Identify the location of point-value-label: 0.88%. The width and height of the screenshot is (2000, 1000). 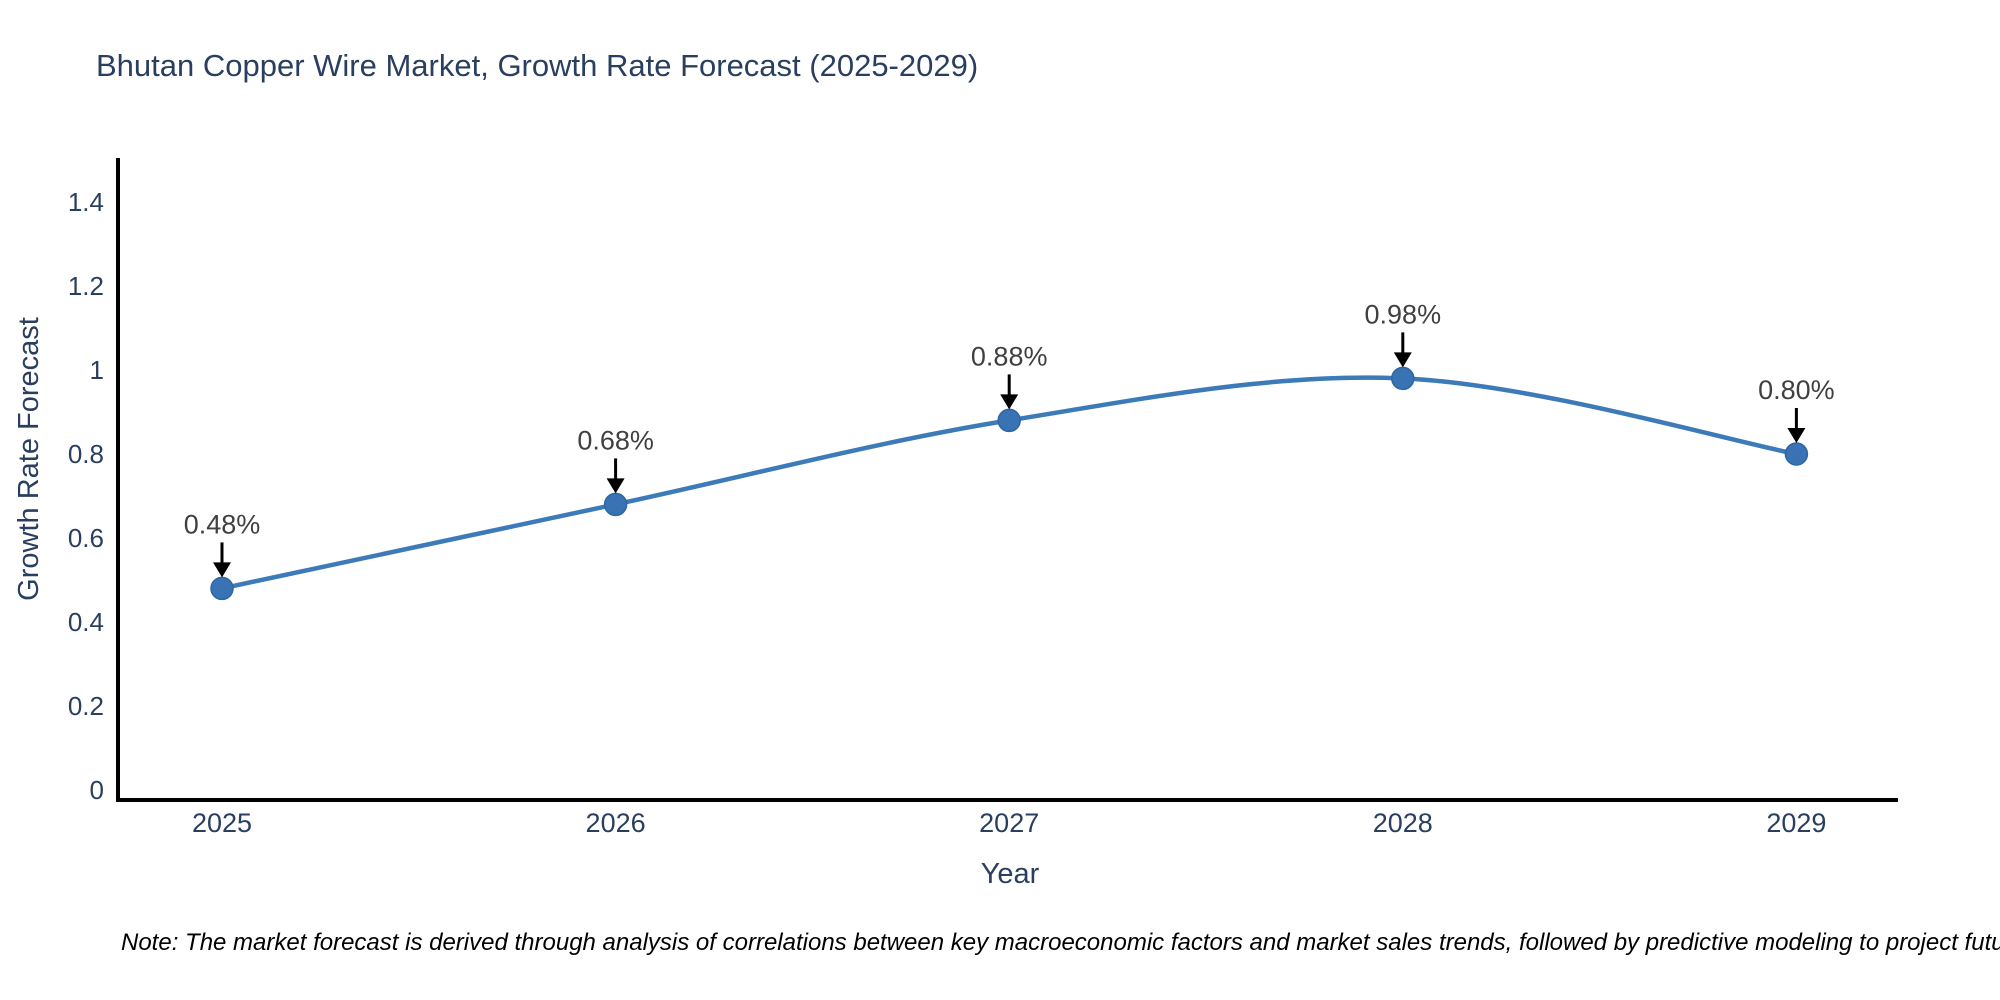
(1009, 356).